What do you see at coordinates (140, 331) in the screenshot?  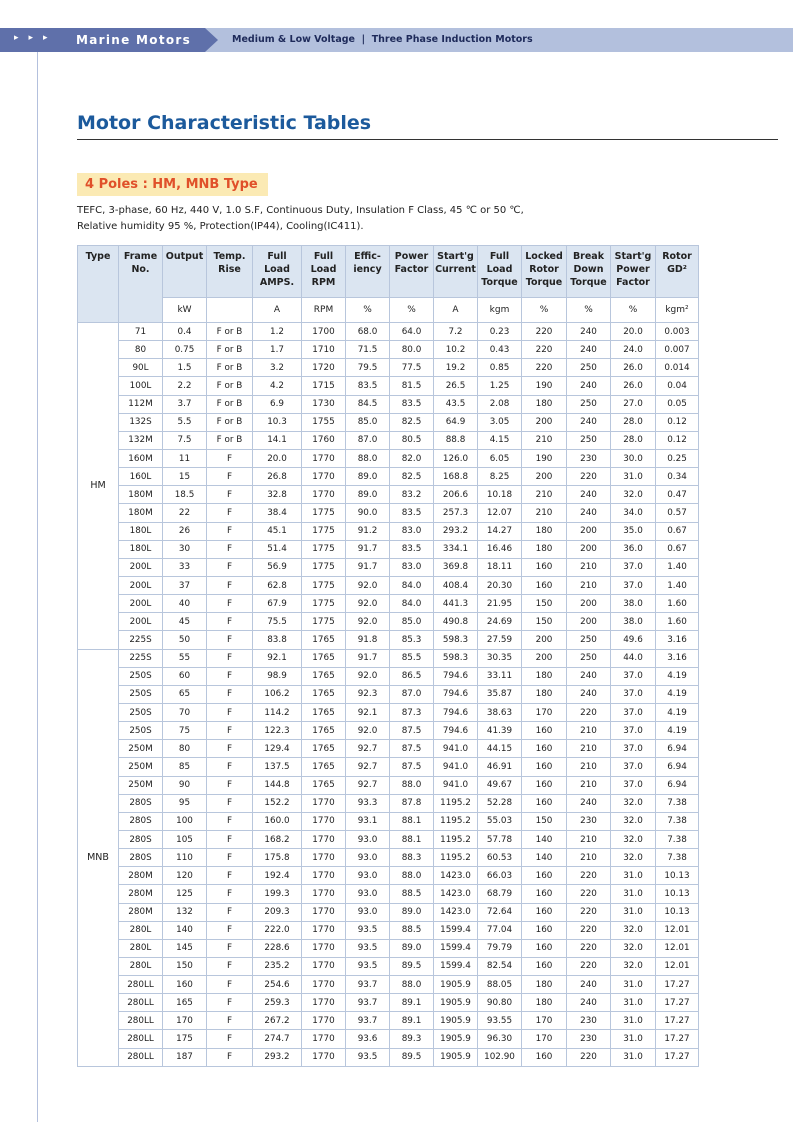 I see `cell: 71` at bounding box center [140, 331].